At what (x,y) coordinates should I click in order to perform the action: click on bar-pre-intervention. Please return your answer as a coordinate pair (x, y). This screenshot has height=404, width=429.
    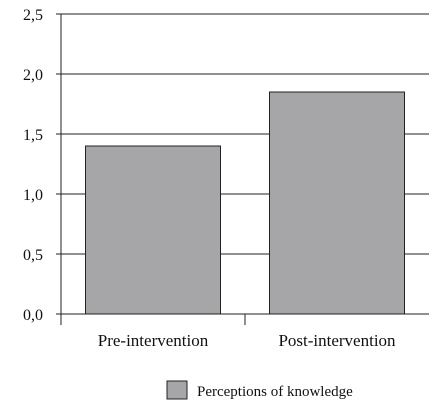
    Looking at the image, I should click on (153, 230).